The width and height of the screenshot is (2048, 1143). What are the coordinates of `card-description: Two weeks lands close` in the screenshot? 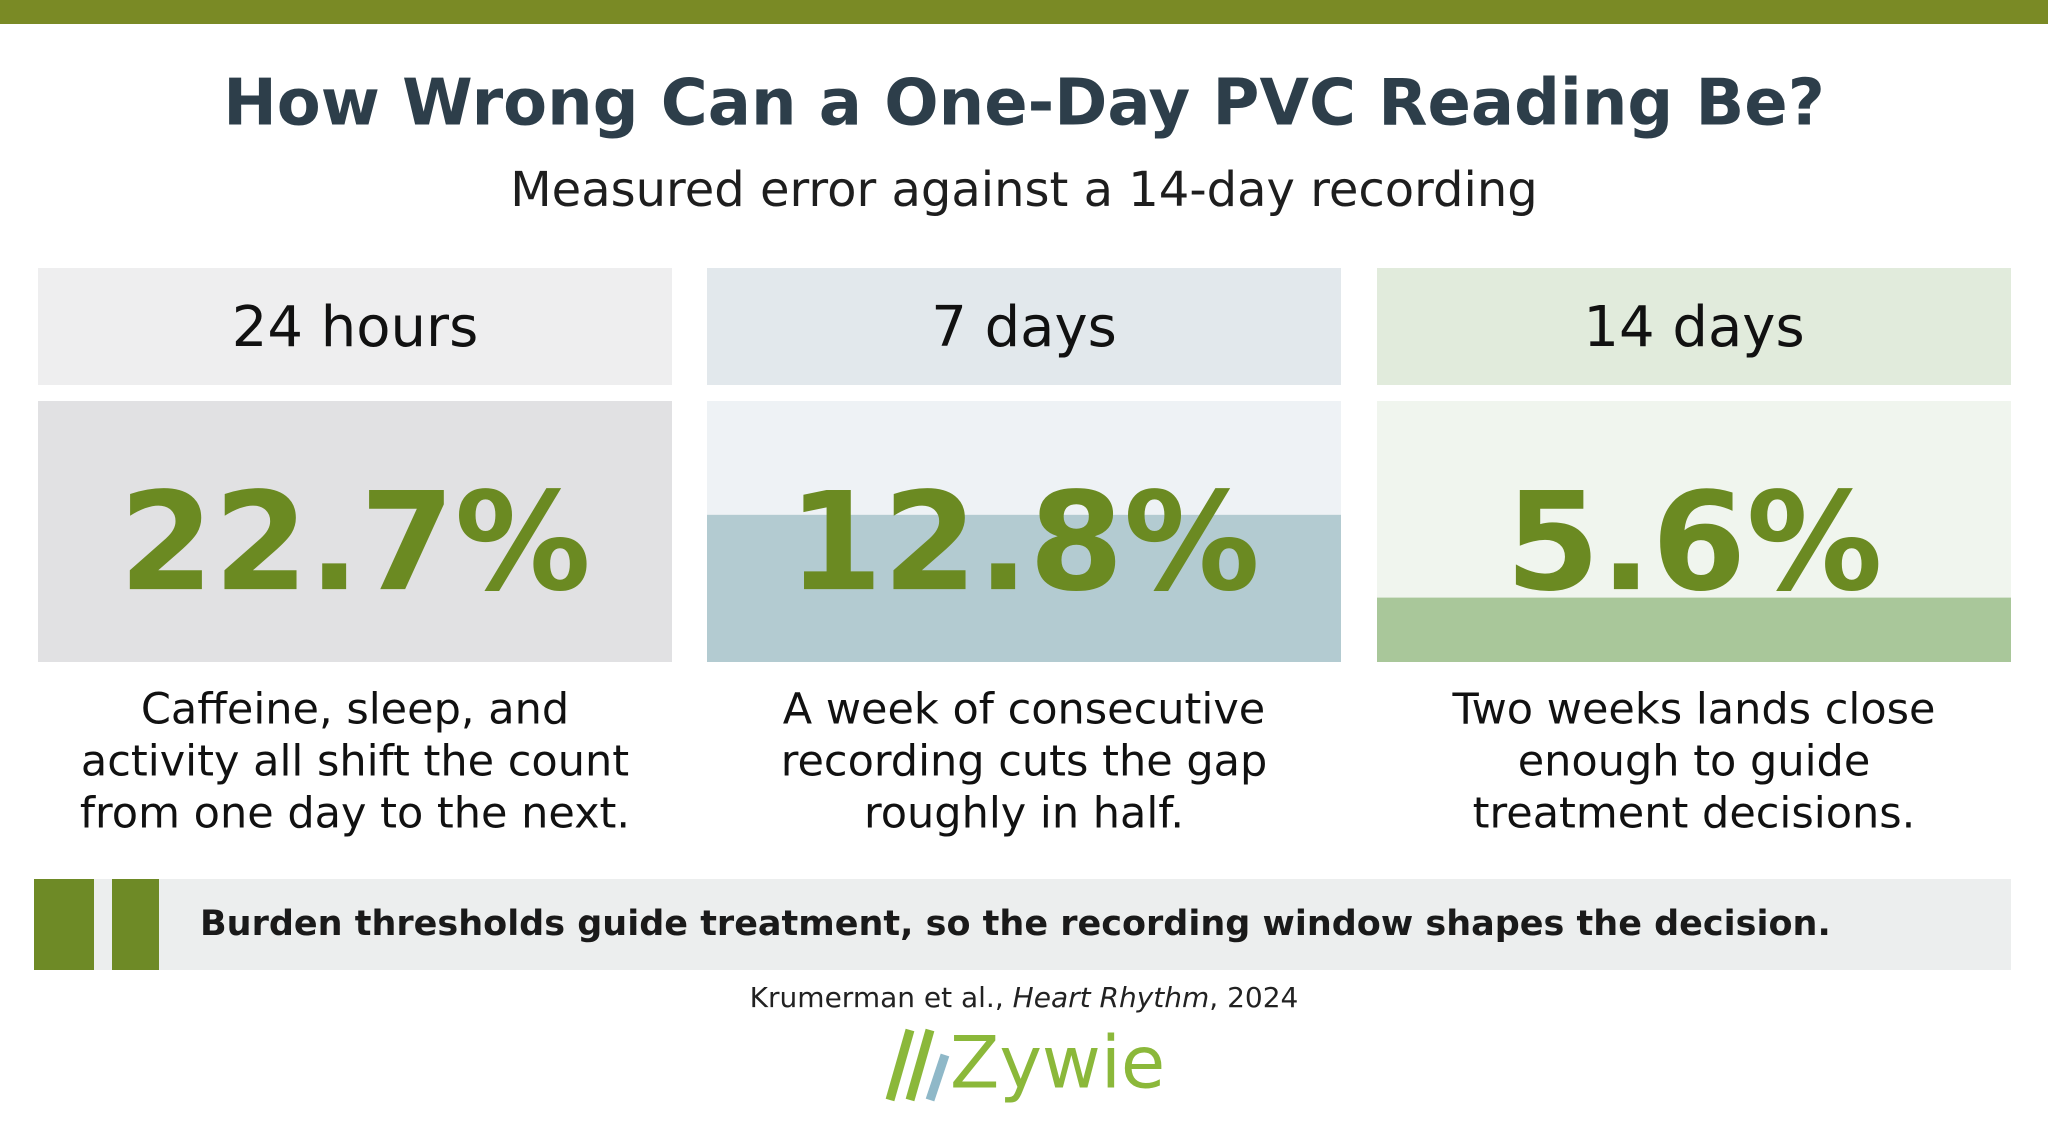 It's located at (1693, 710).